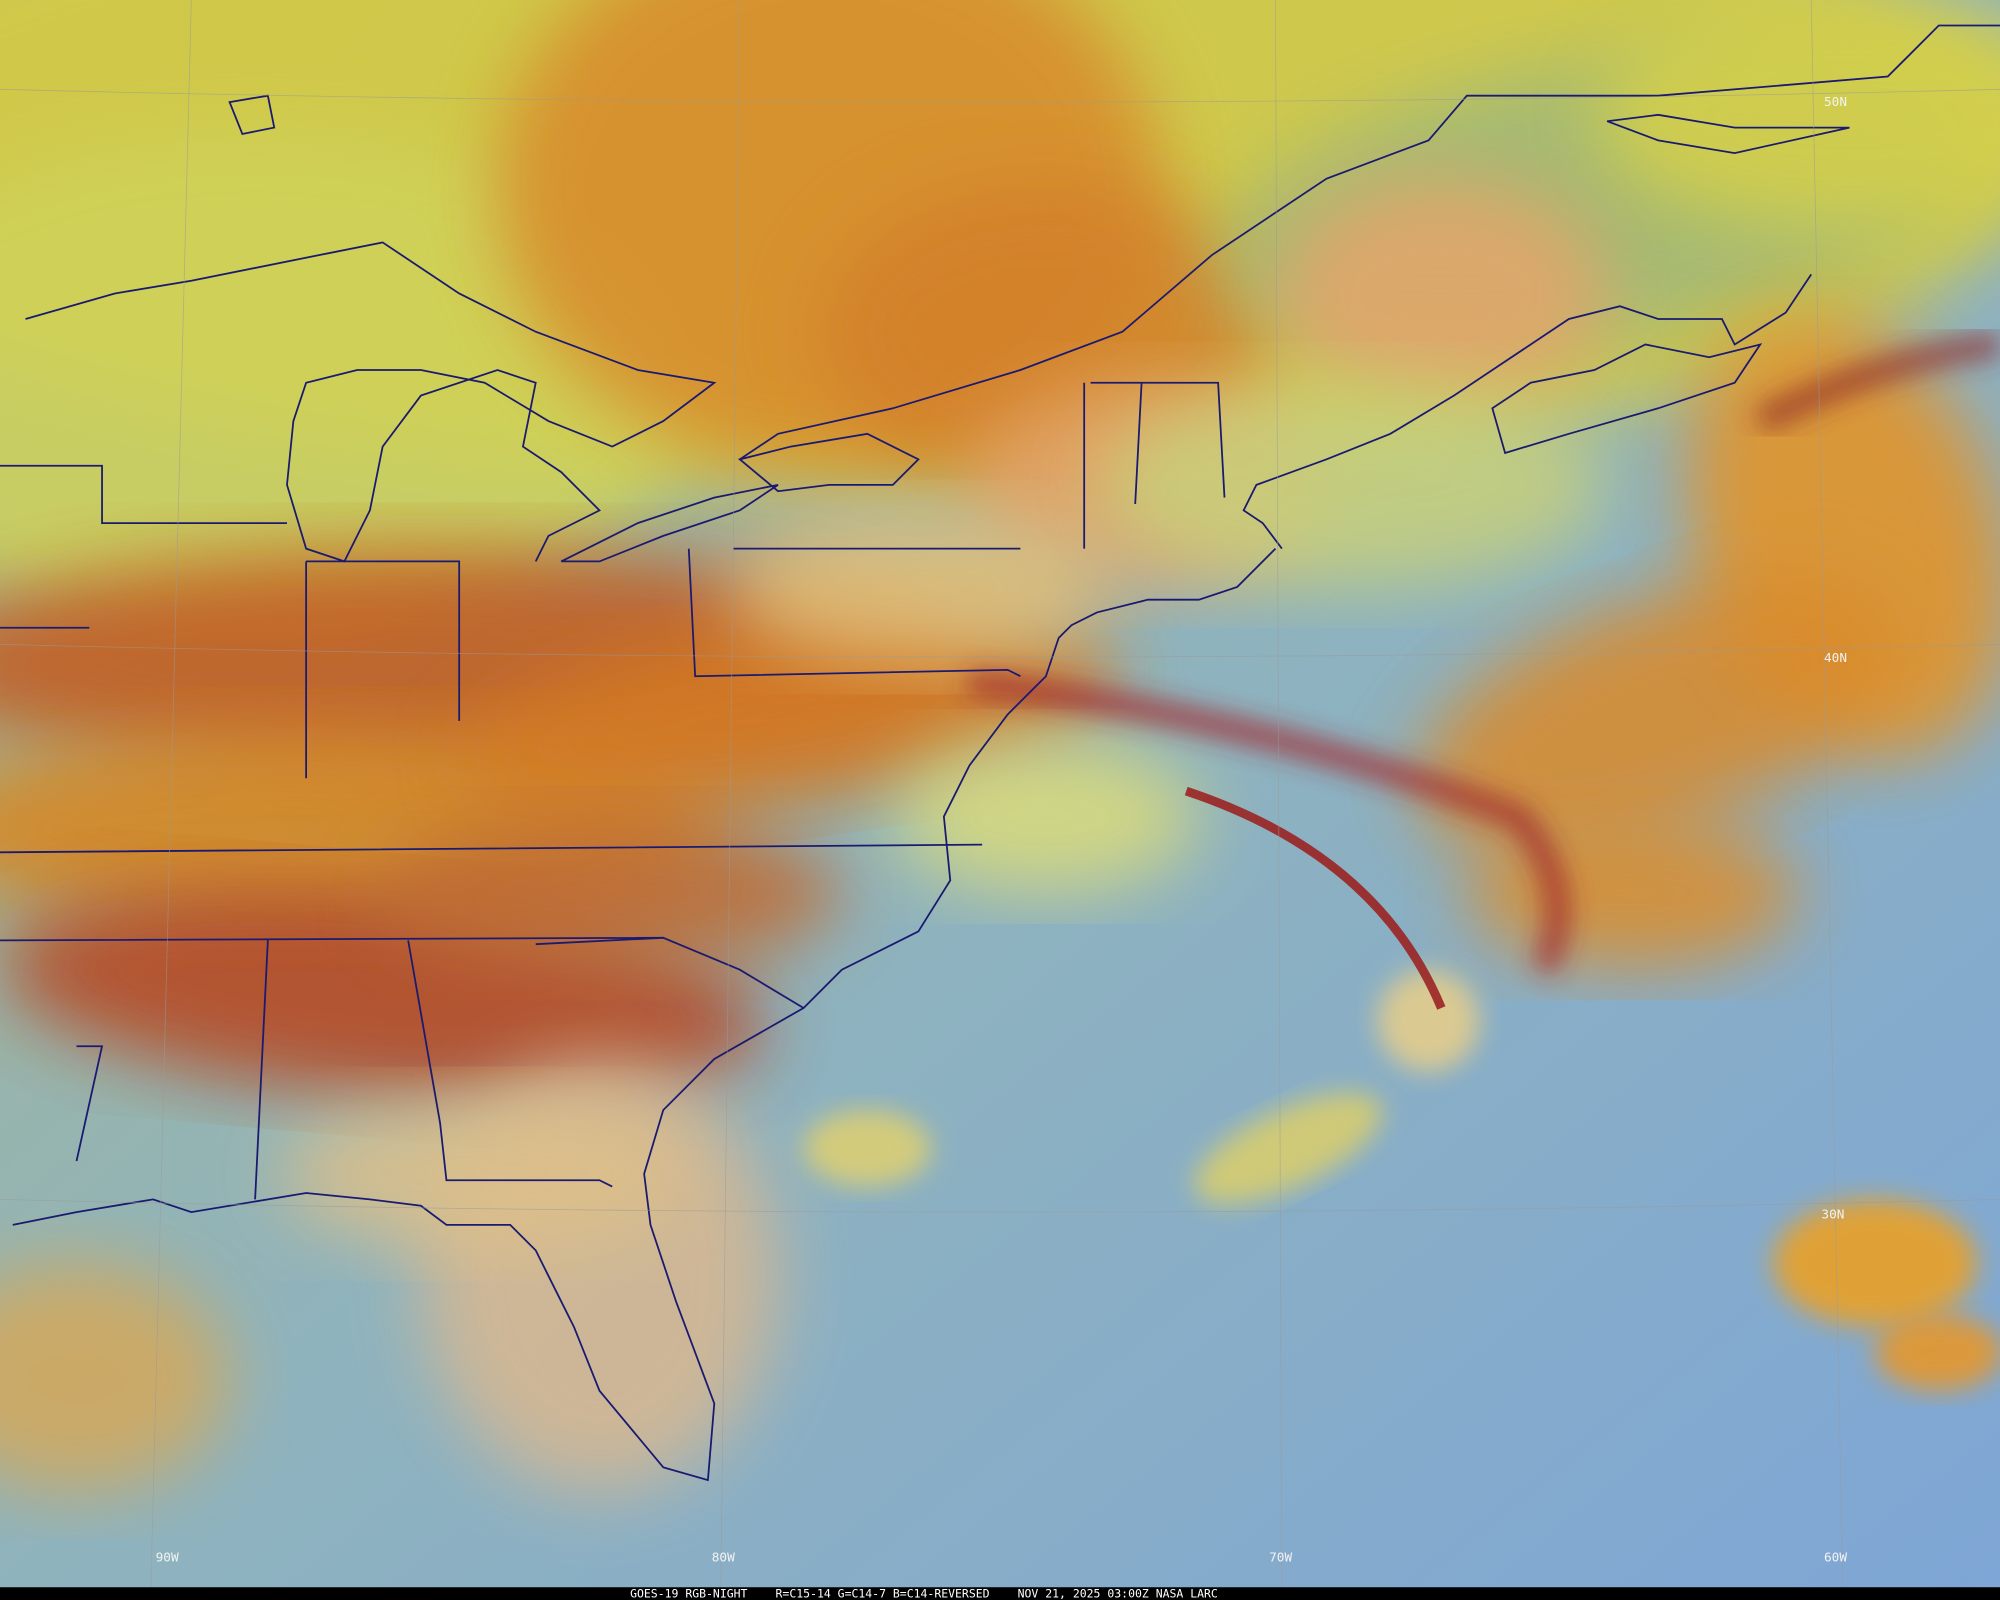 This screenshot has height=1600, width=2000. What do you see at coordinates (1832, 1214) in the screenshot?
I see `latitude-label: 30N` at bounding box center [1832, 1214].